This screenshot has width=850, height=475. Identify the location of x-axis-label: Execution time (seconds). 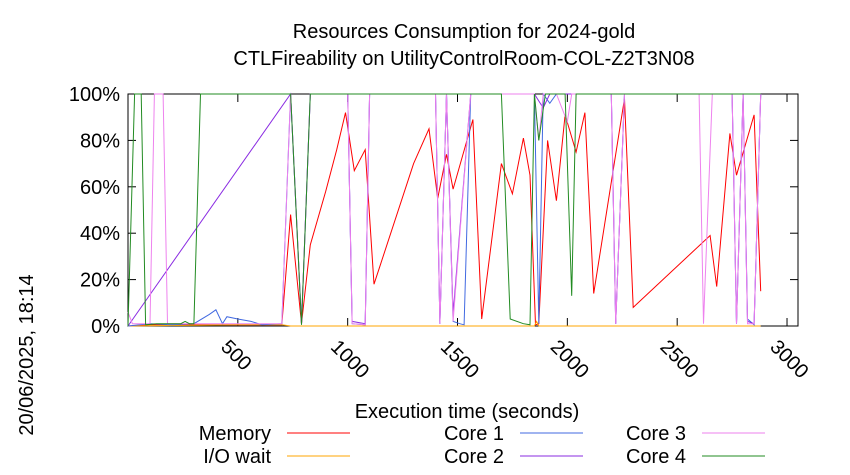
(467, 412).